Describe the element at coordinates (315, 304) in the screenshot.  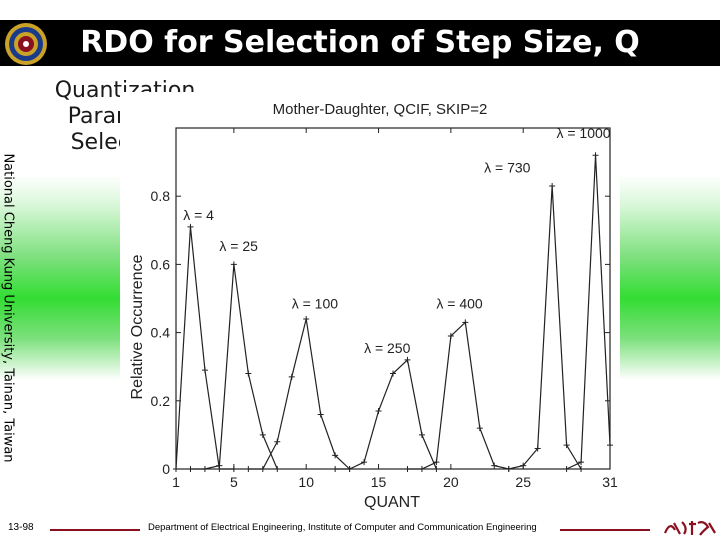
I see `series-label: λ = 100` at that location.